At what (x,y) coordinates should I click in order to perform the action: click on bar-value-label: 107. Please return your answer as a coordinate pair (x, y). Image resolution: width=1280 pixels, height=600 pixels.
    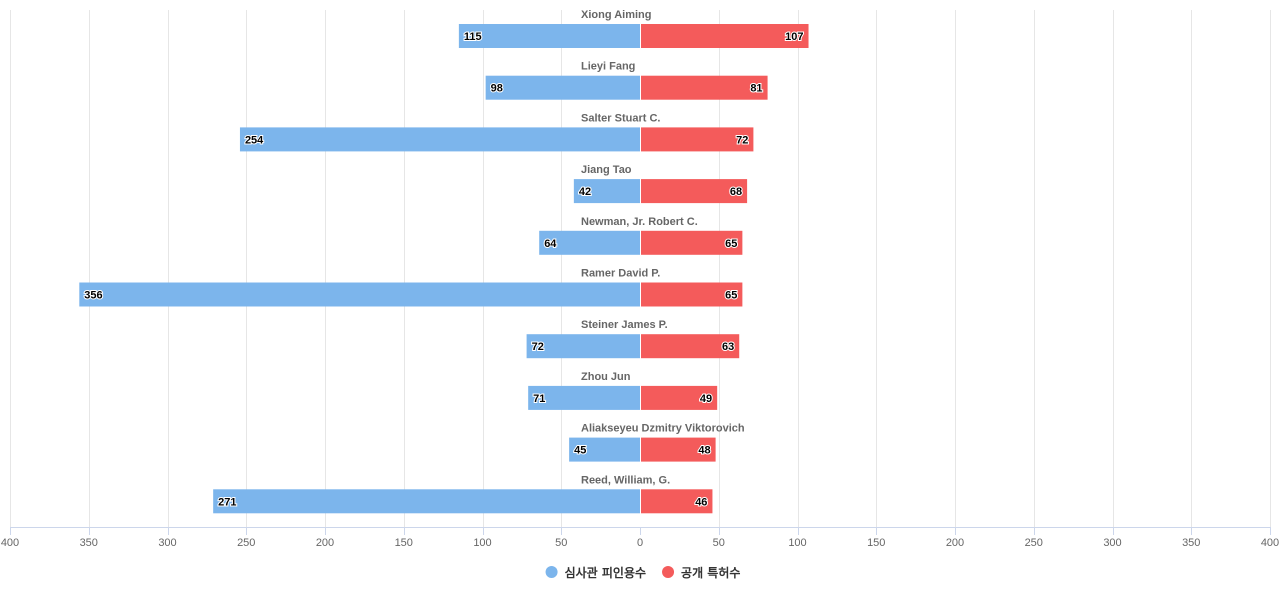
    Looking at the image, I should click on (794, 37).